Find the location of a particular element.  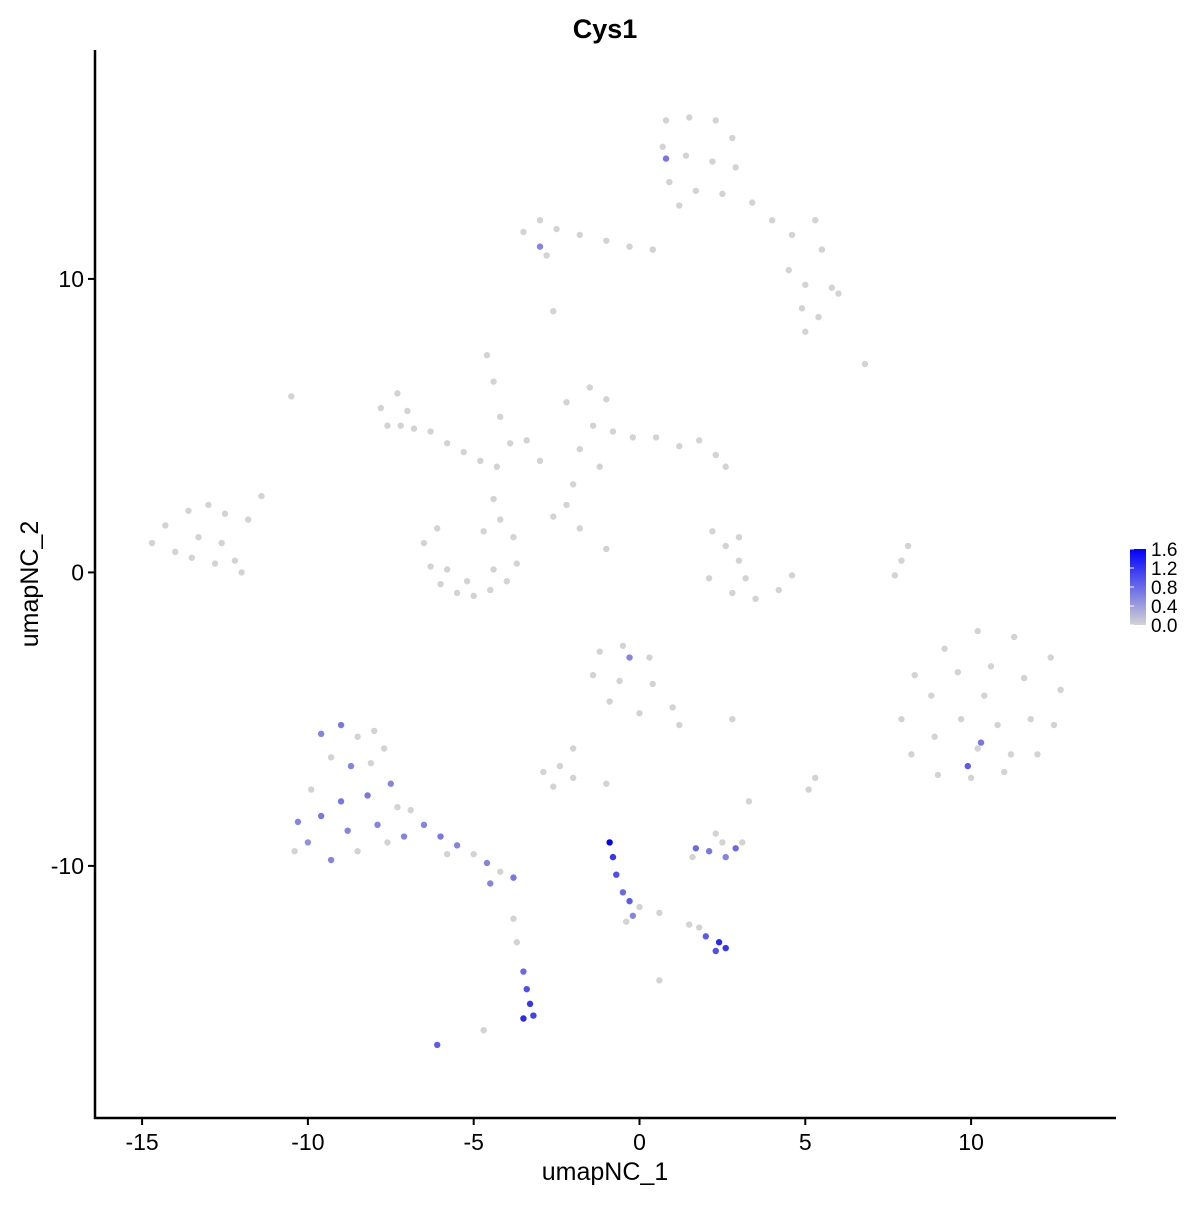

x-tick-label: -5 is located at coordinates (473, 1142).